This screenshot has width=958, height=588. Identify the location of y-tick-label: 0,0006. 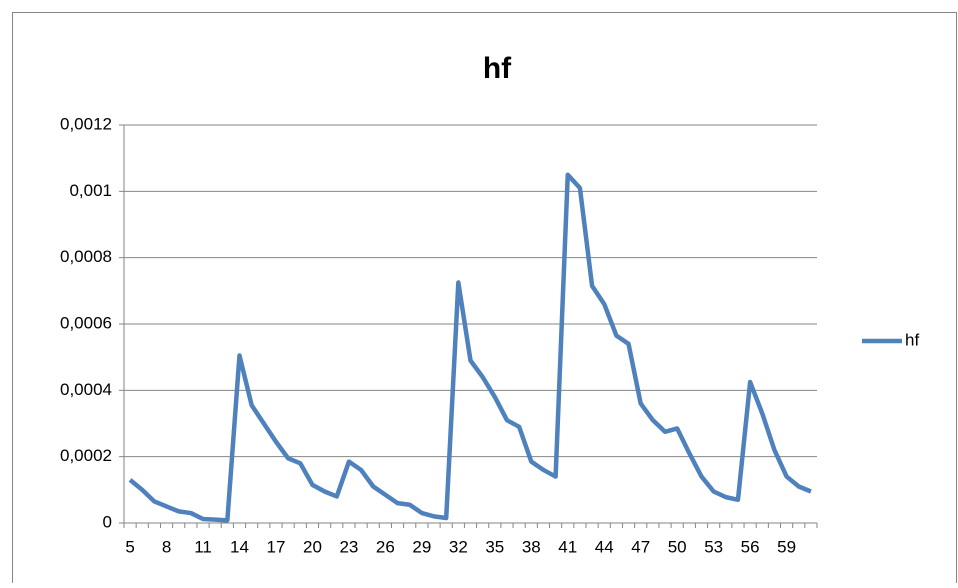
(86, 322).